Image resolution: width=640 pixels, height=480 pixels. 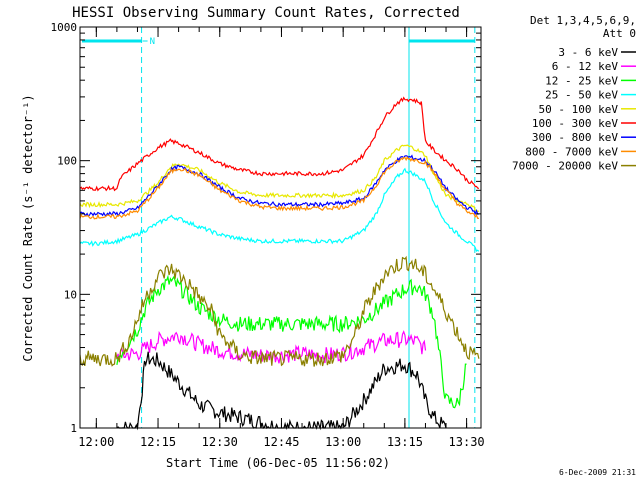 I want to click on footer-date: 6-Dec-2009 21:31, so click(x=597, y=472).